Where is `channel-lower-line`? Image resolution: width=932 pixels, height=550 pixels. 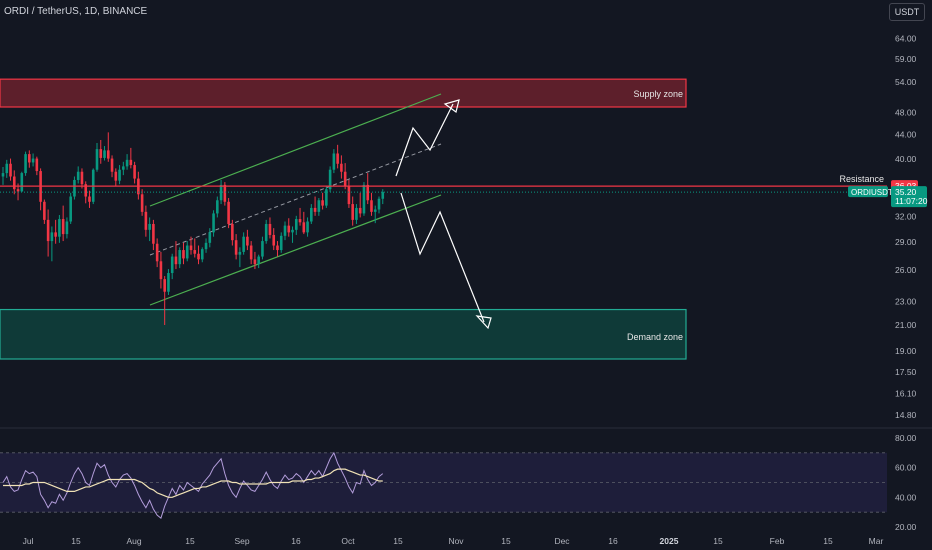 channel-lower-line is located at coordinates (295, 250).